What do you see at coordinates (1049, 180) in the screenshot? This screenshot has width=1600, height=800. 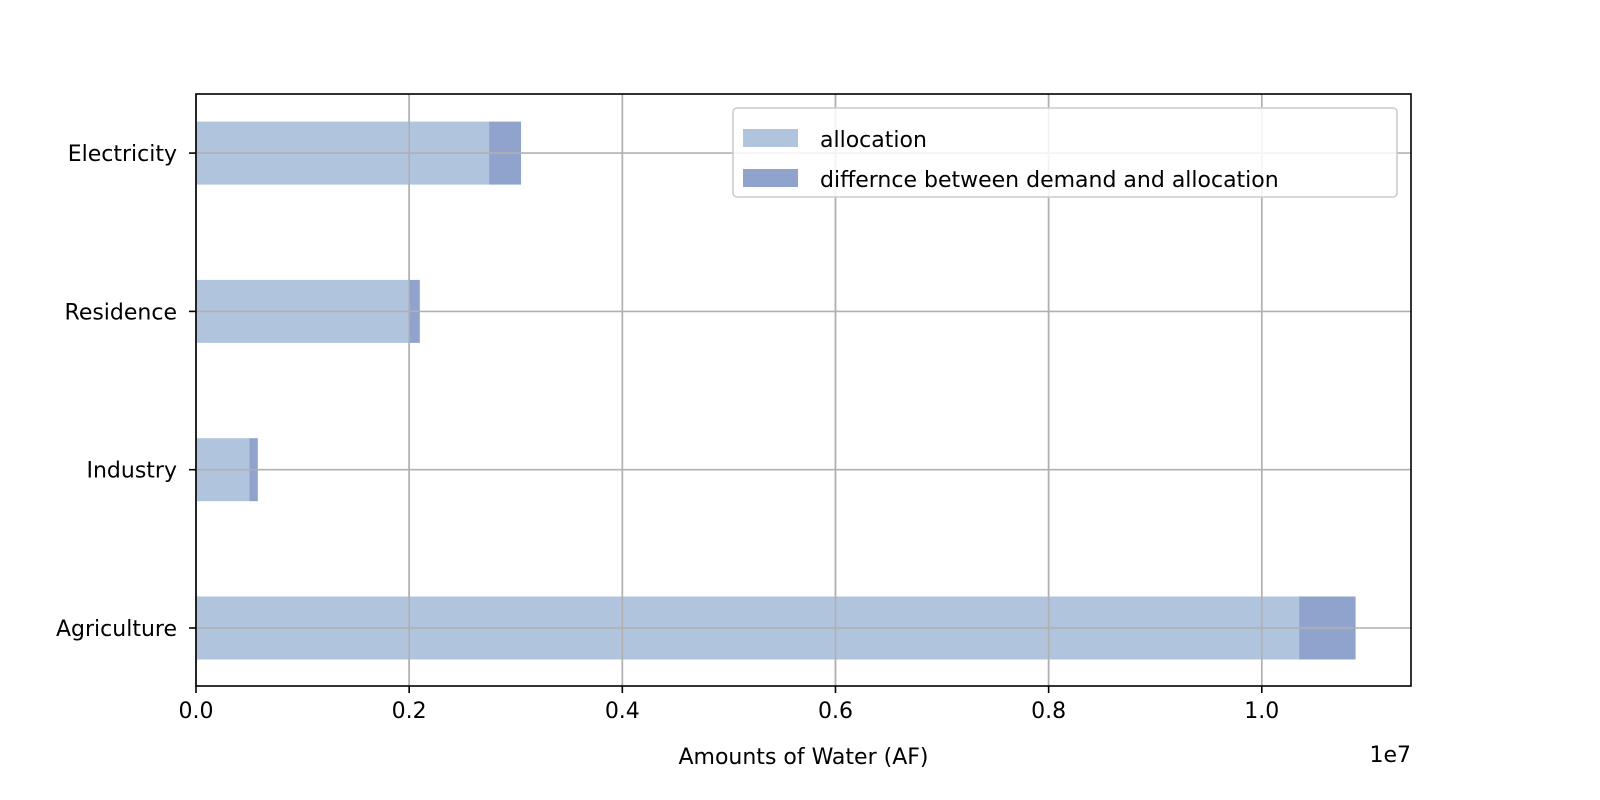 I see `legend-label-difference: differnce between demand and allocation` at bounding box center [1049, 180].